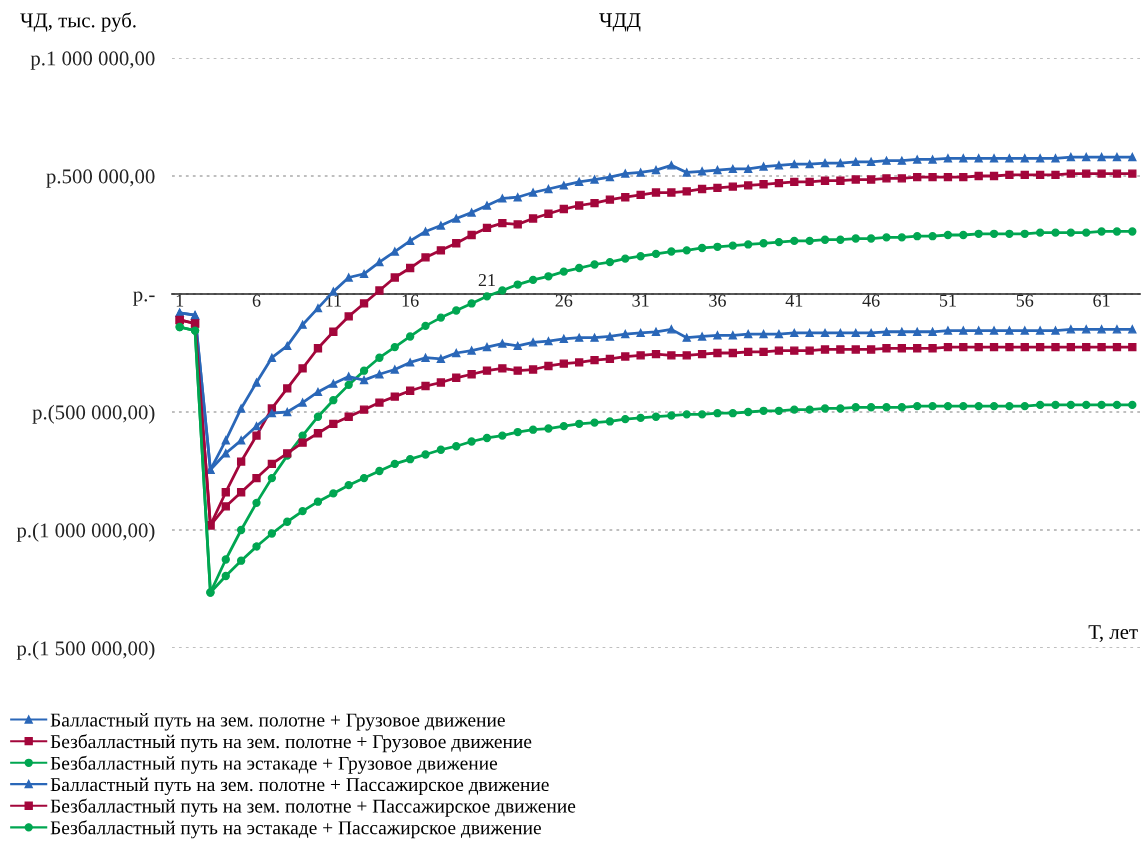 This screenshot has height=854, width=1141. What do you see at coordinates (92, 60) in the screenshot?
I see `y-tick-label: р.1 000 000,00` at bounding box center [92, 60].